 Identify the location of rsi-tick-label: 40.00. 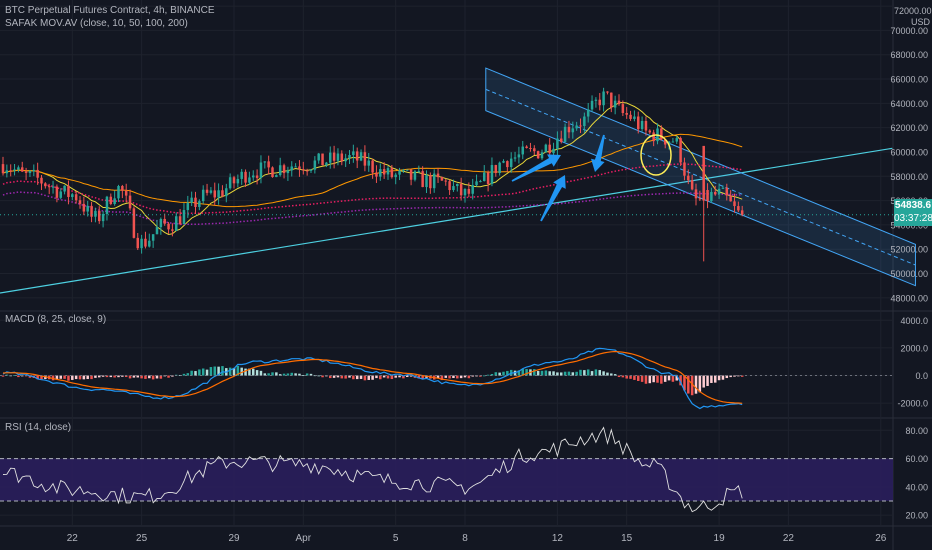
(916, 487).